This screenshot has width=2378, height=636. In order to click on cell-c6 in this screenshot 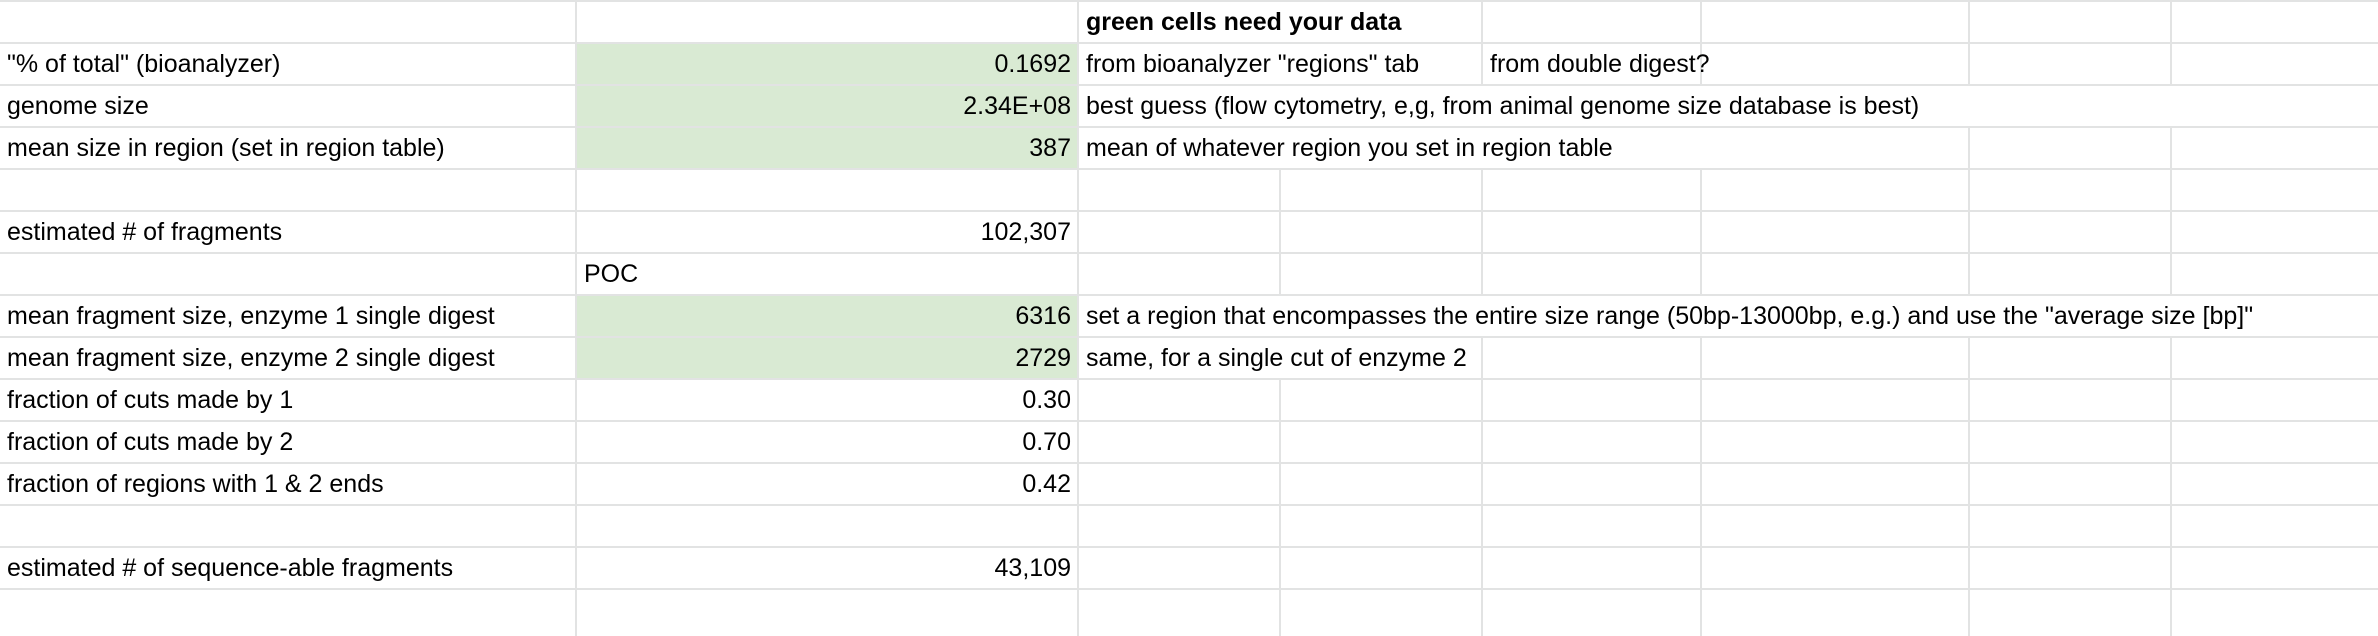, I will do `click(1180, 232)`.